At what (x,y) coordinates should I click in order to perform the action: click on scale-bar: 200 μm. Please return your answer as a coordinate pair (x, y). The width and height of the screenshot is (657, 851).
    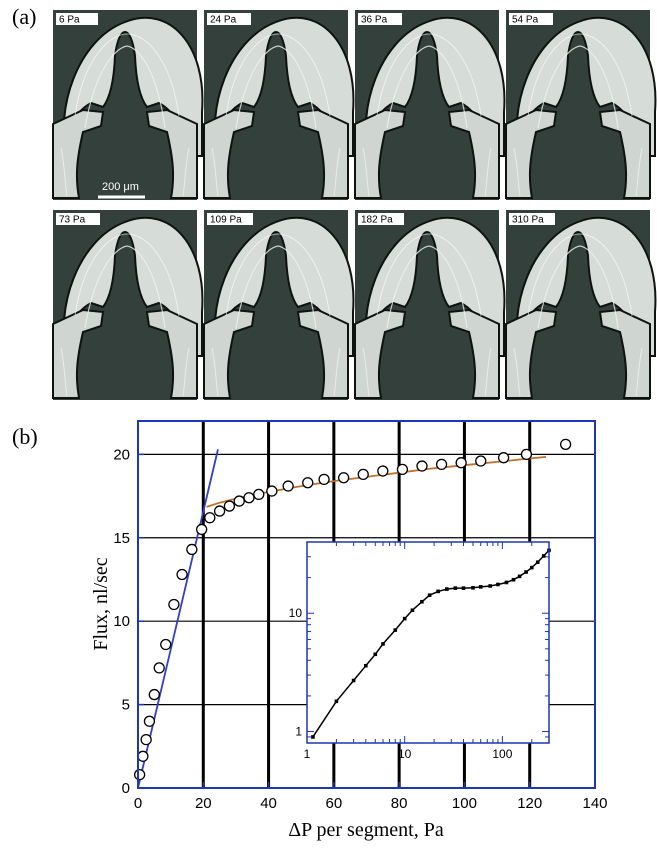
    Looking at the image, I should click on (121, 190).